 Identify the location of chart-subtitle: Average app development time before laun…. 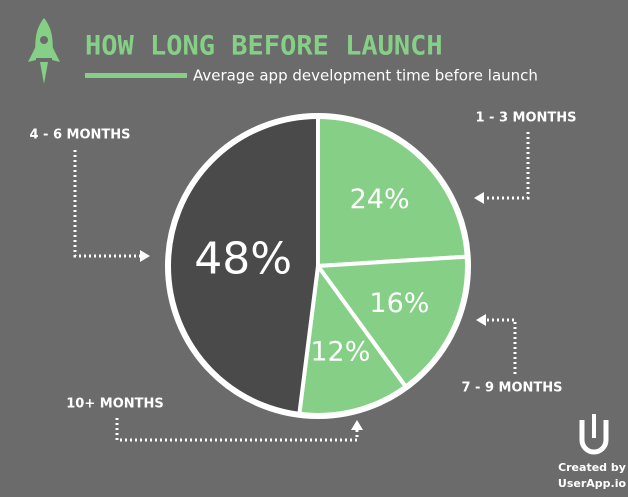
(365, 76).